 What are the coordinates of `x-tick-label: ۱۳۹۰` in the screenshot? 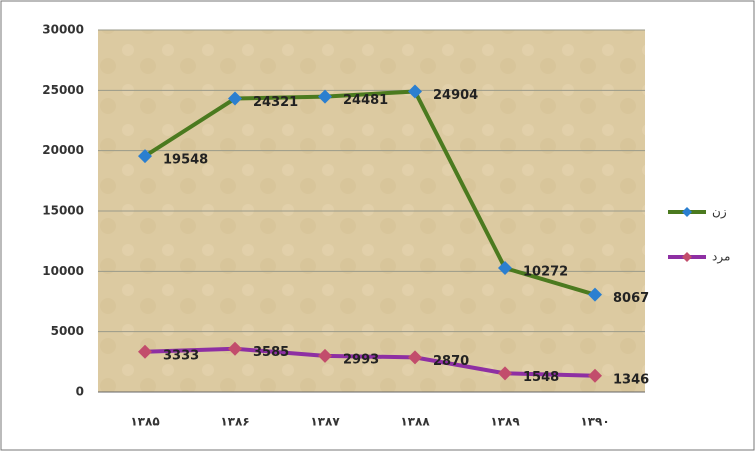 It's located at (594, 422).